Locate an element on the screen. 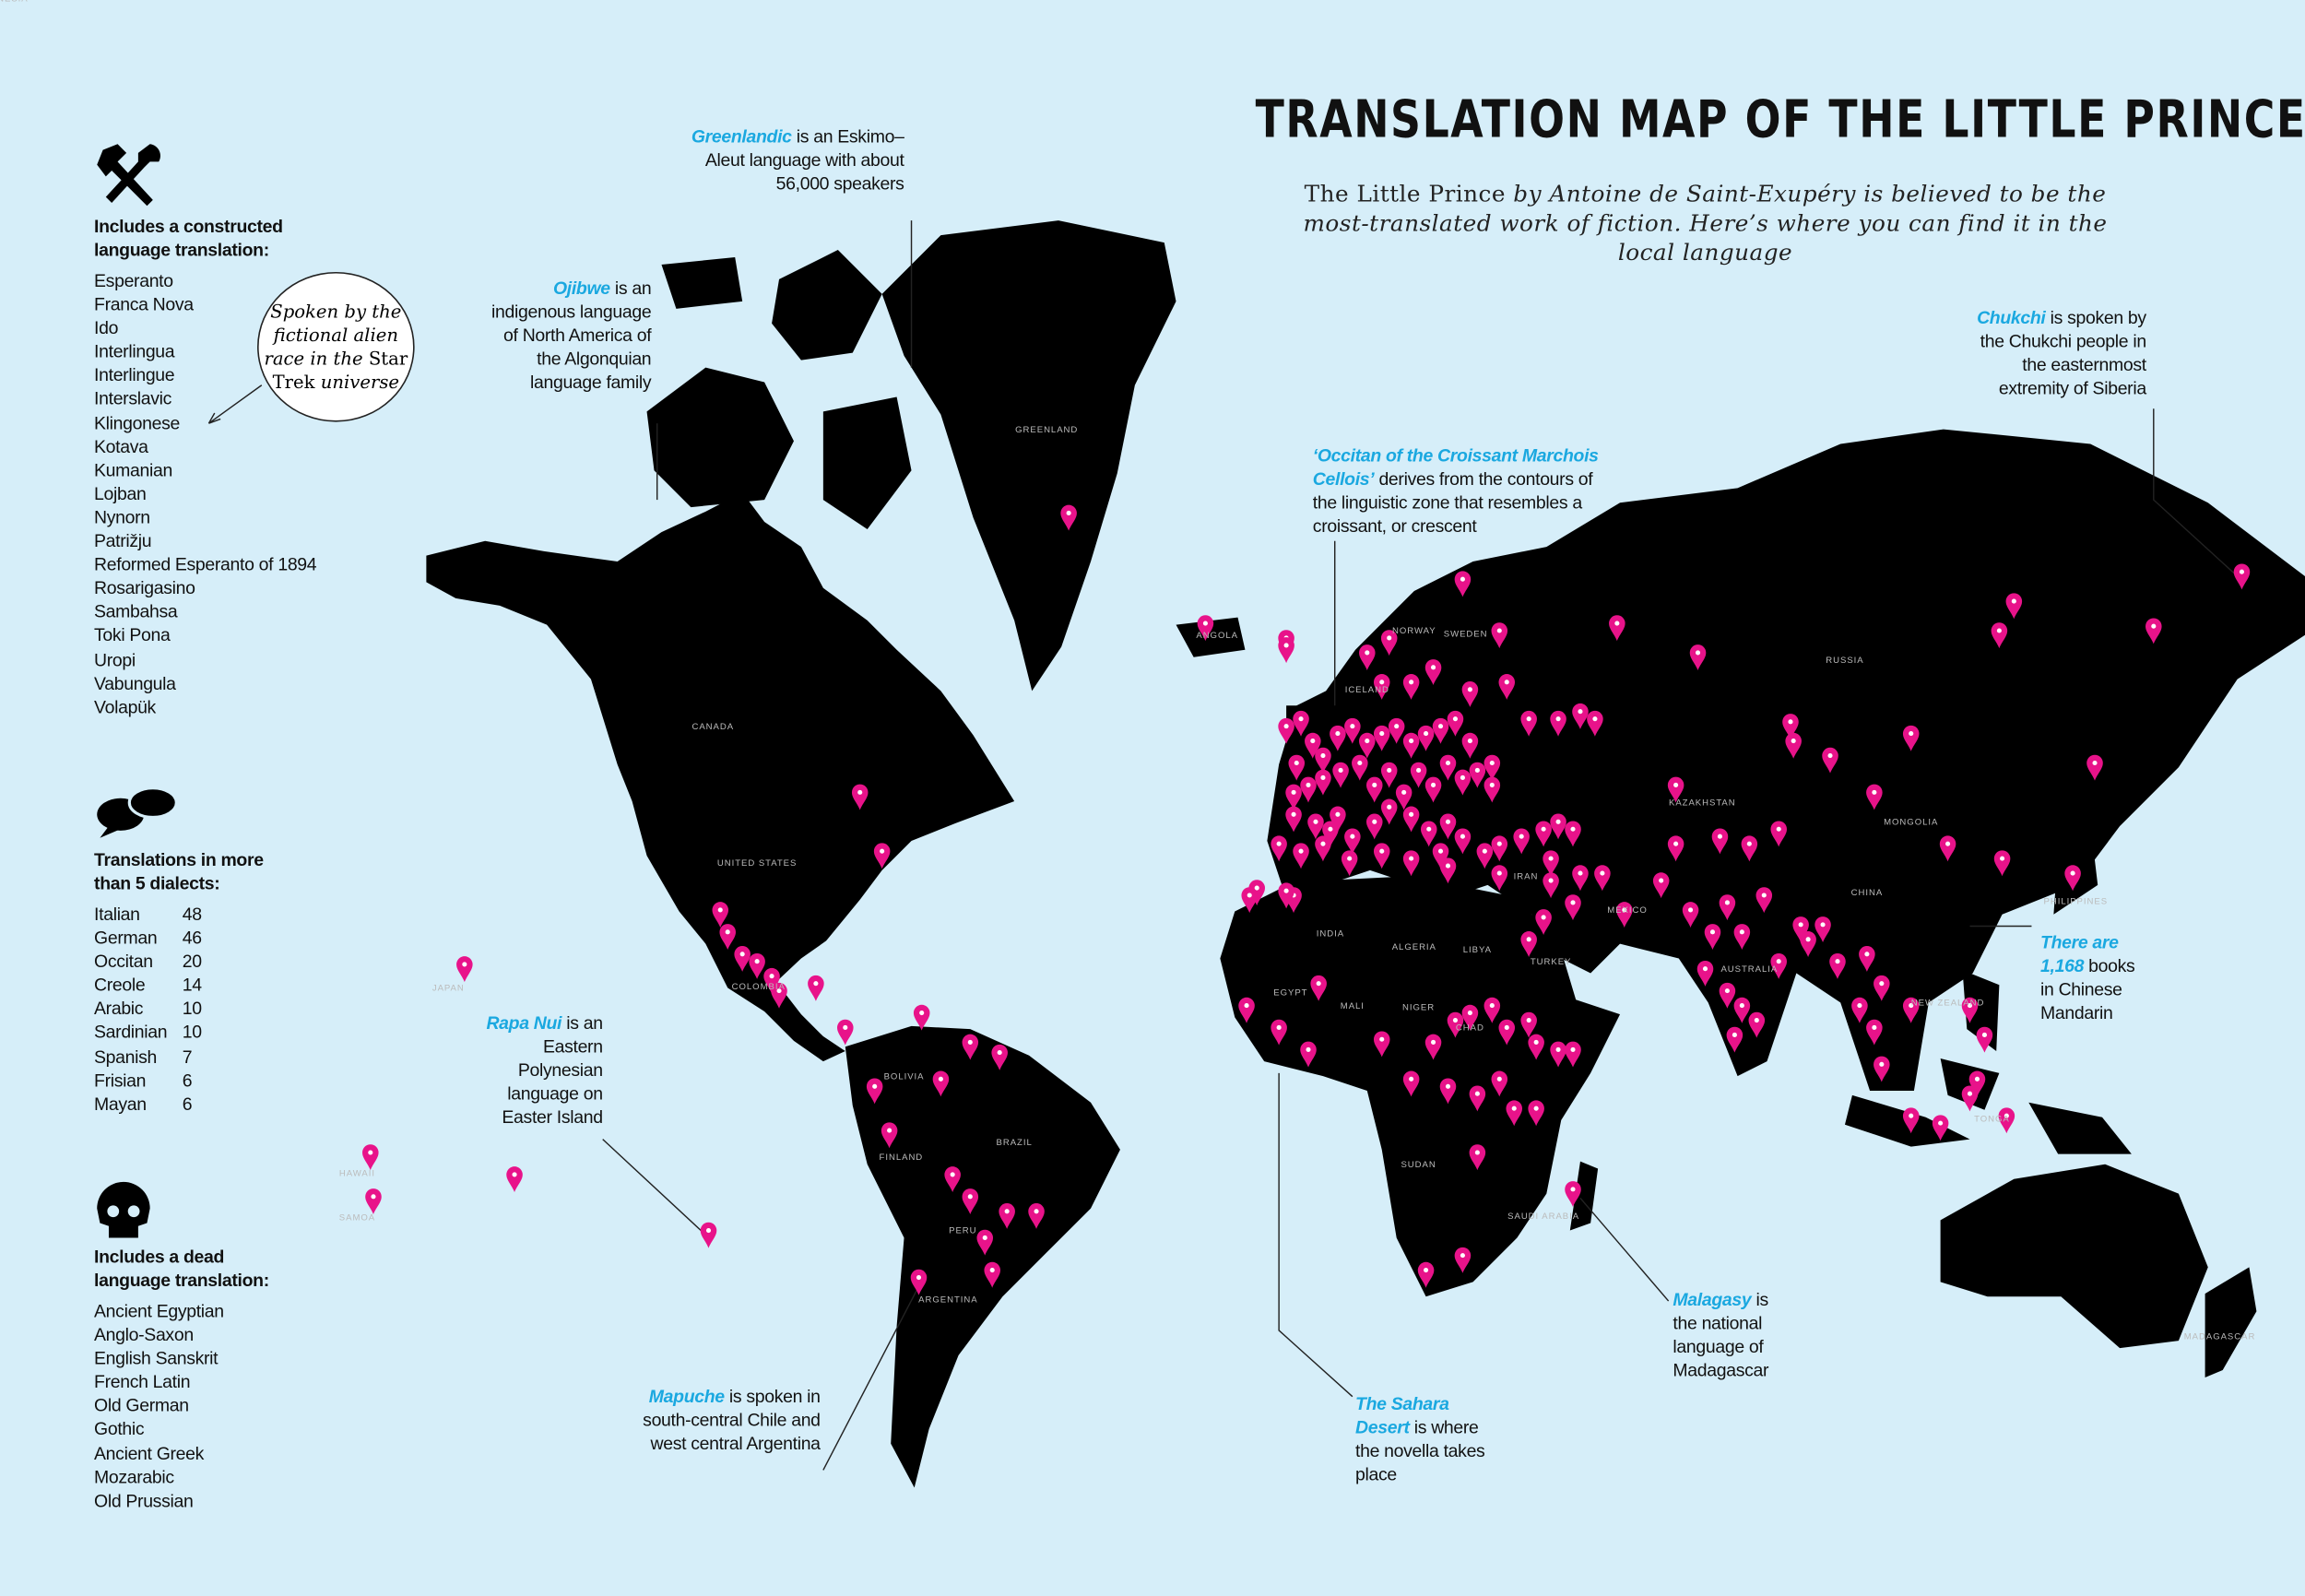 The height and width of the screenshot is (1596, 2305). dialect-count: 6 is located at coordinates (188, 1104).